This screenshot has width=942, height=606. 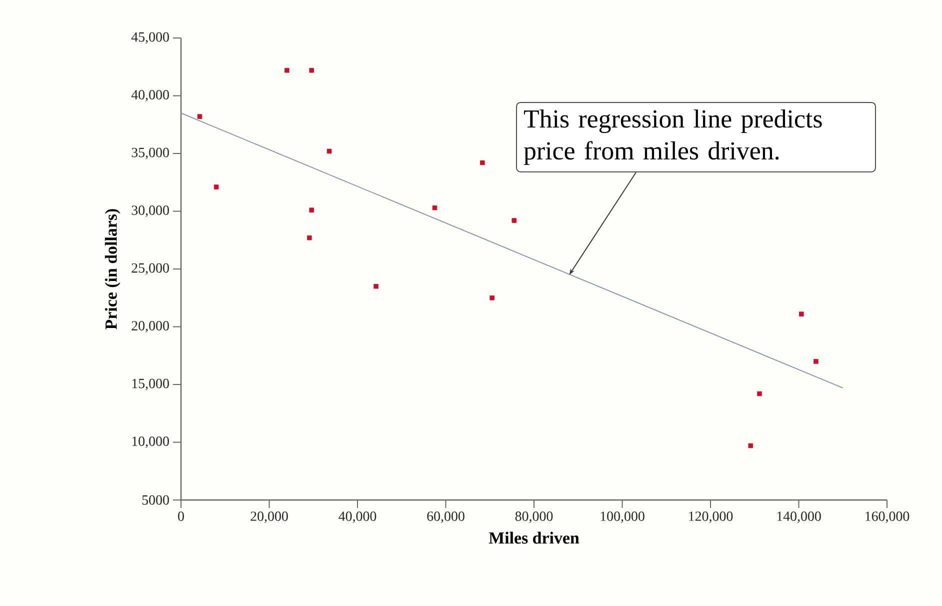 What do you see at coordinates (155, 500) in the screenshot?
I see `y-tick-label: 5000` at bounding box center [155, 500].